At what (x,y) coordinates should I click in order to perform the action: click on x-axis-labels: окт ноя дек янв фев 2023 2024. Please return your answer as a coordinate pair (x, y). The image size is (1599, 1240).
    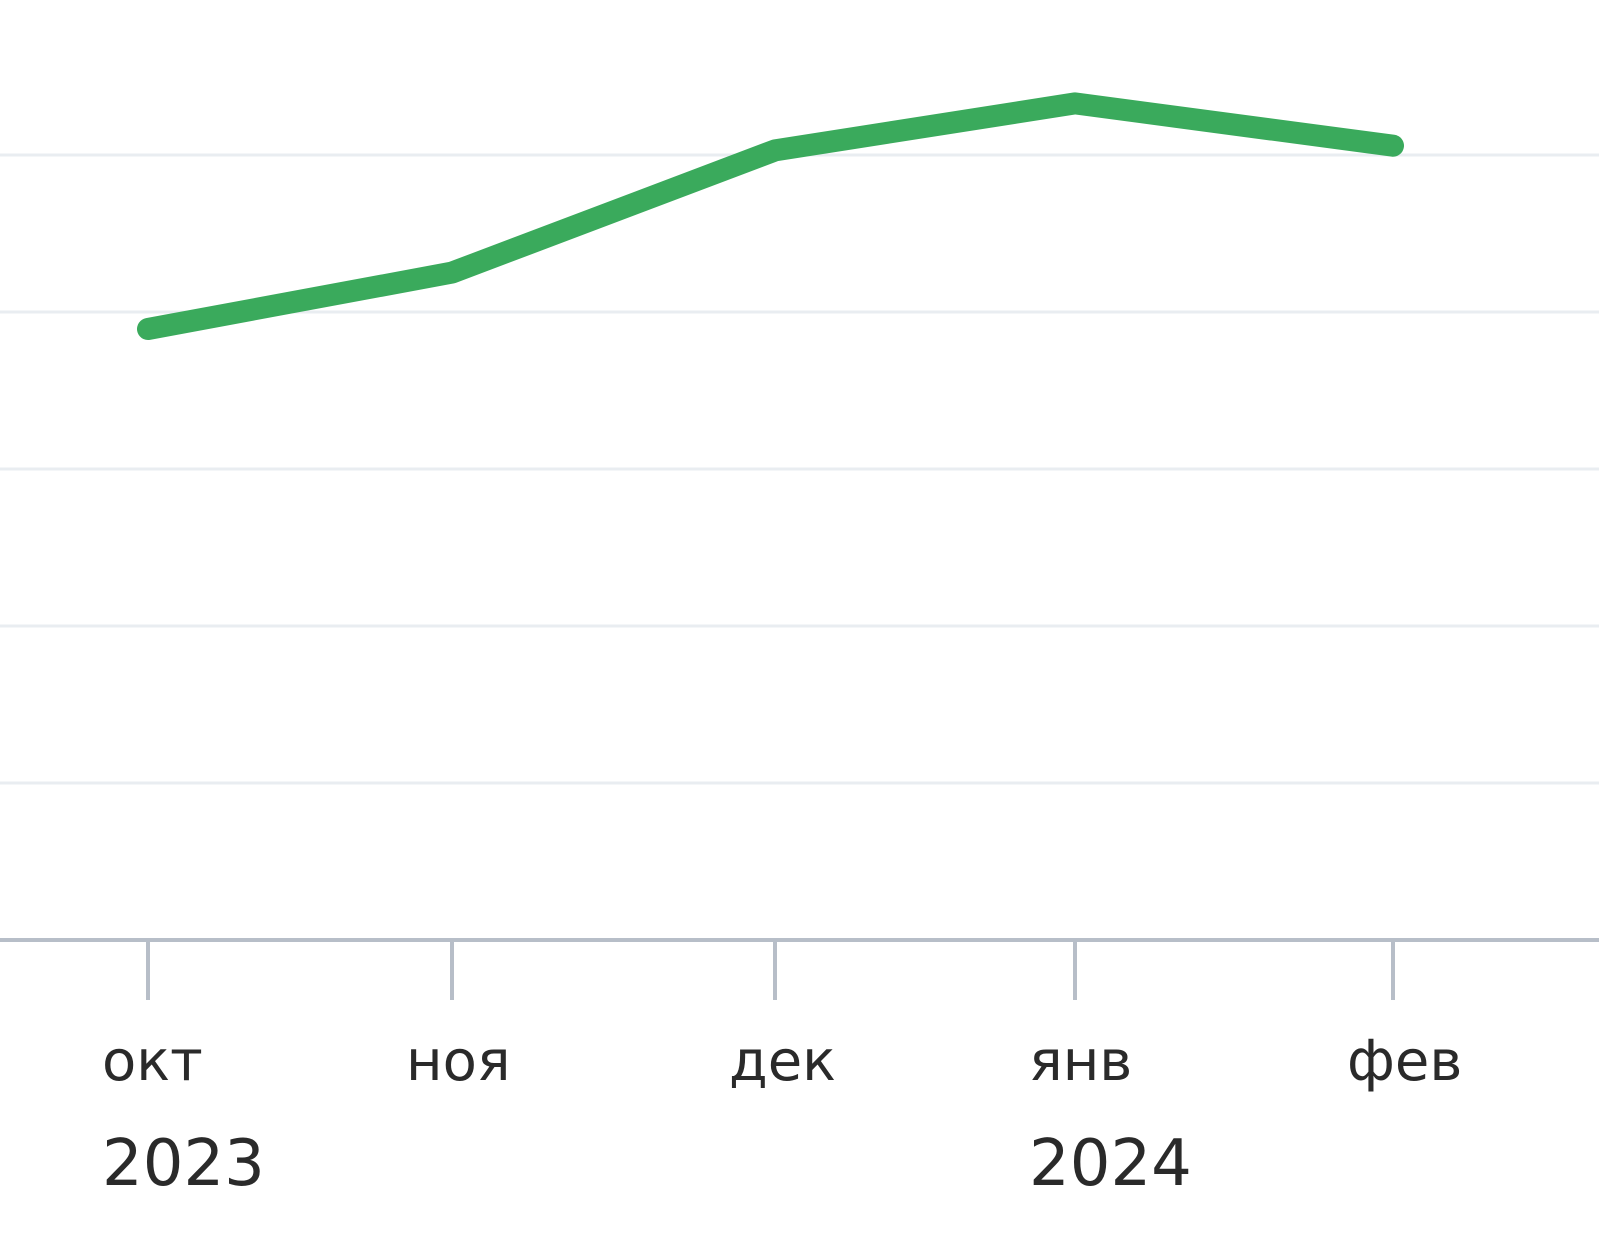
    Looking at the image, I should click on (782, 1115).